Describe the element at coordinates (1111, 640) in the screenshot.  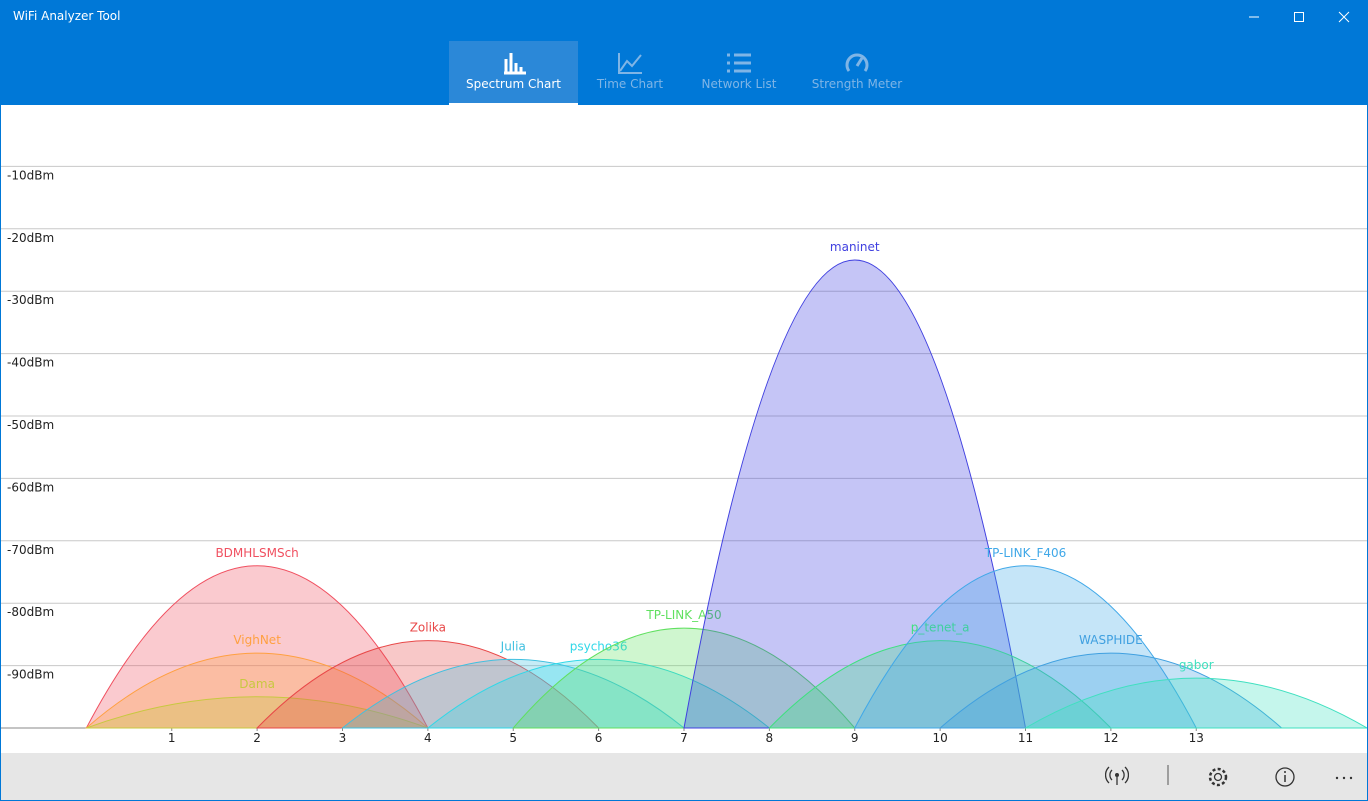
I see `network-label: WASPHIDE` at that location.